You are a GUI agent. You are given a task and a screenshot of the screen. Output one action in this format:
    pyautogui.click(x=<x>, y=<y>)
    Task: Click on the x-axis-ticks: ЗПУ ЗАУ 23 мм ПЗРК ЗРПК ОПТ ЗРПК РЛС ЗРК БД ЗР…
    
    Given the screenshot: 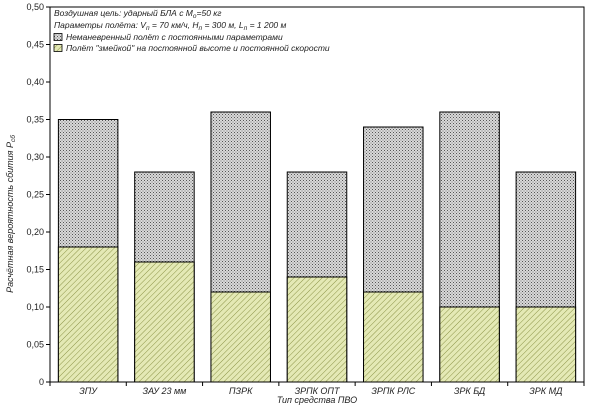 What is the action you would take?
    pyautogui.click(x=317, y=389)
    